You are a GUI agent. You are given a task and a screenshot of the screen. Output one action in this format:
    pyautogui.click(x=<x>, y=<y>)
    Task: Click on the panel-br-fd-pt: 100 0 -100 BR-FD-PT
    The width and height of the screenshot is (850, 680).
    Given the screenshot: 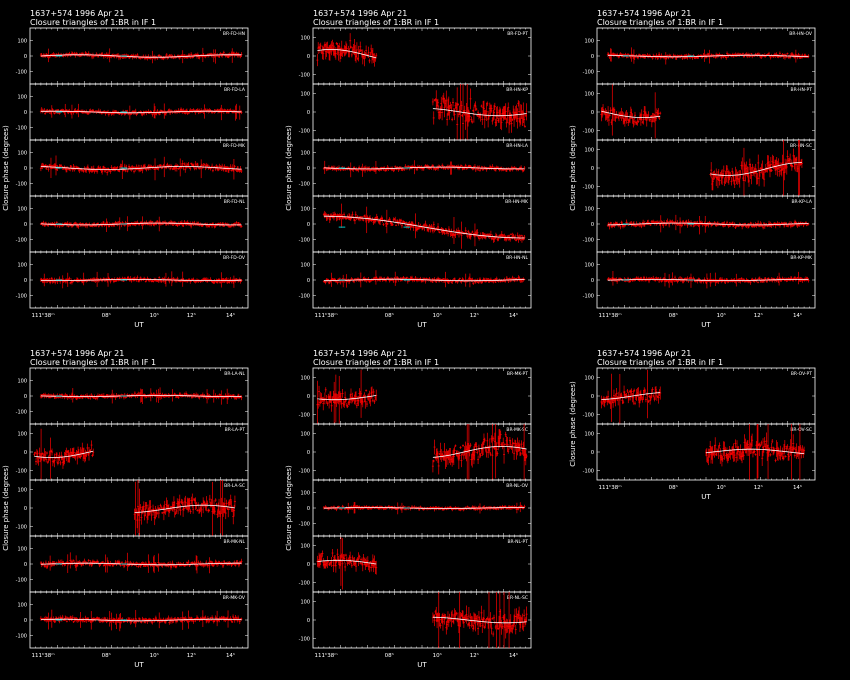 What is the action you would take?
    pyautogui.click(x=415, y=56)
    